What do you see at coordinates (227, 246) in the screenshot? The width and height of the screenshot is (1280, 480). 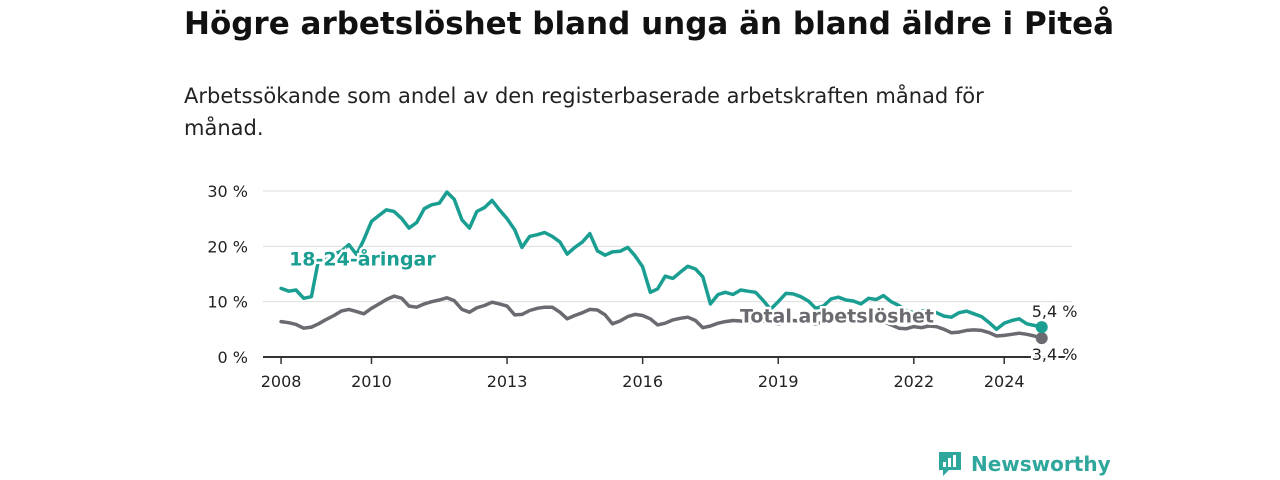 I see `y-tick-label: 20 %` at bounding box center [227, 246].